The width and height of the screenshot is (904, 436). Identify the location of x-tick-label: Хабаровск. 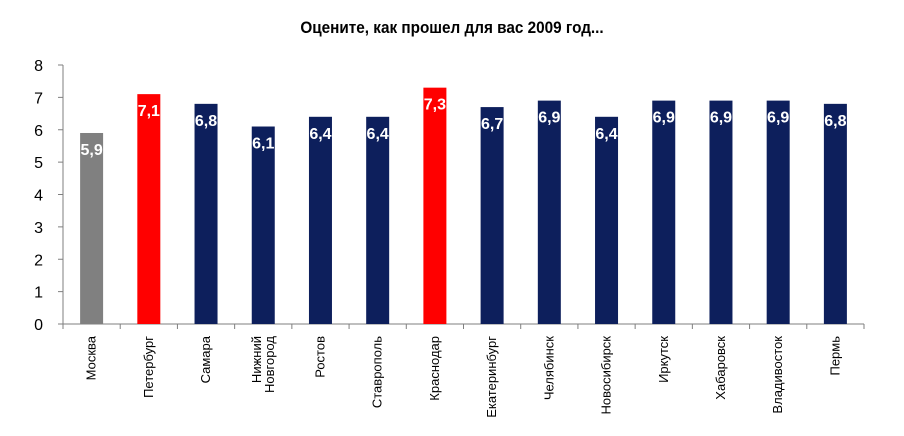
(720, 368).